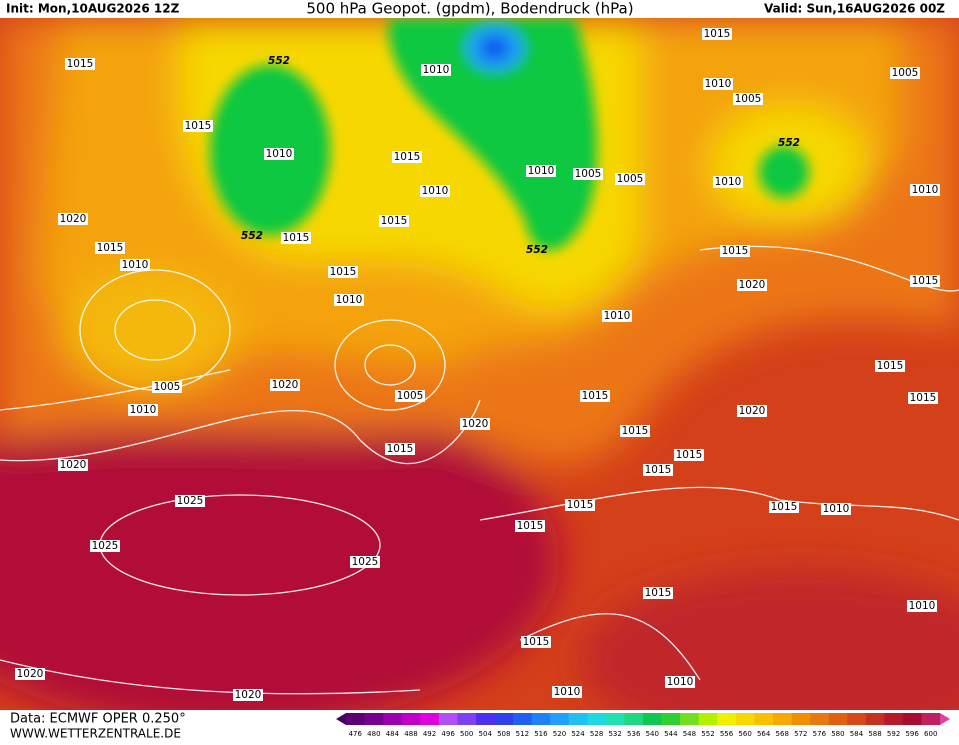 This screenshot has width=959, height=745. What do you see at coordinates (503, 734) in the screenshot?
I see `colorbar-label: 508` at bounding box center [503, 734].